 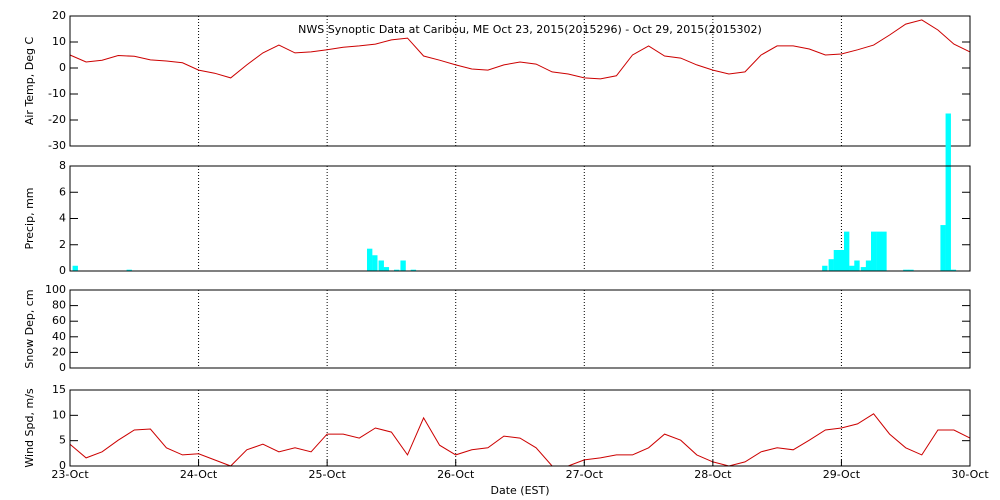 What do you see at coordinates (62, 165) in the screenshot?
I see `y-tick-label: 8` at bounding box center [62, 165].